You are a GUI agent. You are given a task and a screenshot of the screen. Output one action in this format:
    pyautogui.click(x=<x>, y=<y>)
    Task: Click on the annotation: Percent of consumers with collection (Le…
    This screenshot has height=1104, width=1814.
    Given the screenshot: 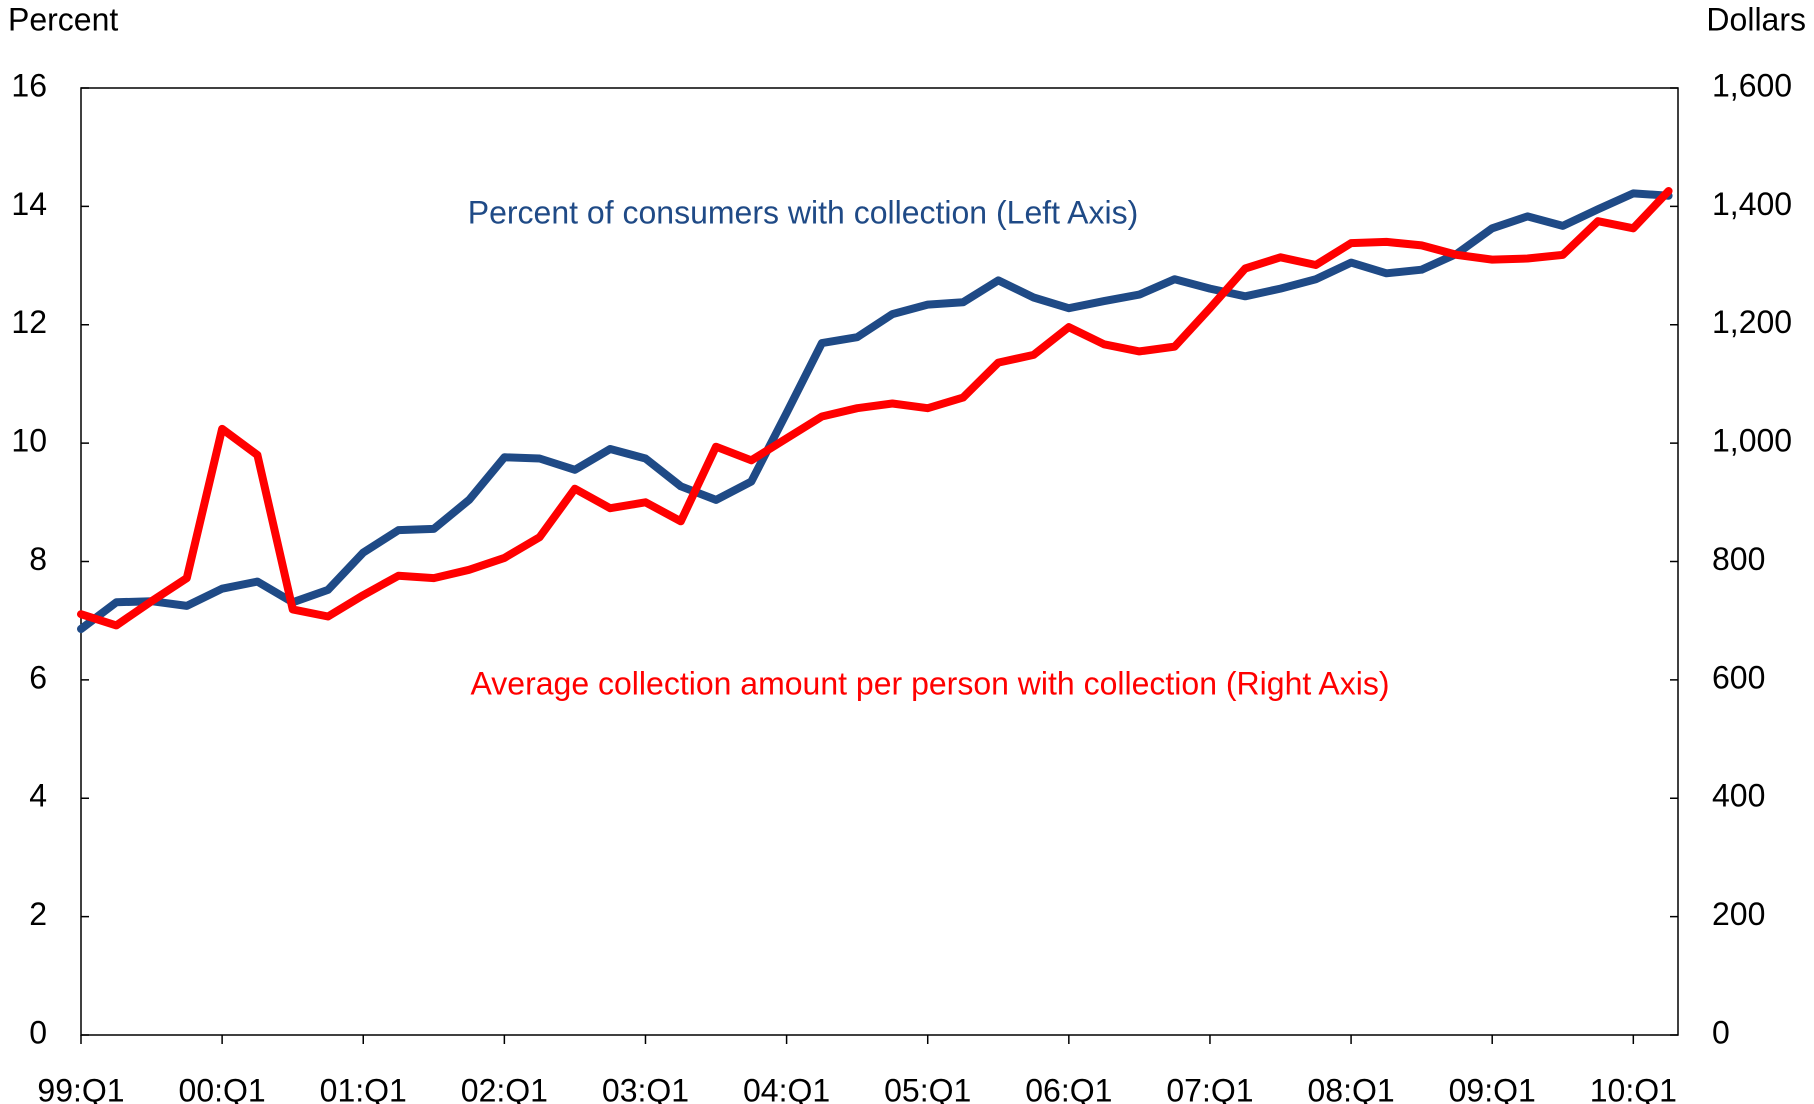 What is the action you would take?
    pyautogui.click(x=803, y=212)
    